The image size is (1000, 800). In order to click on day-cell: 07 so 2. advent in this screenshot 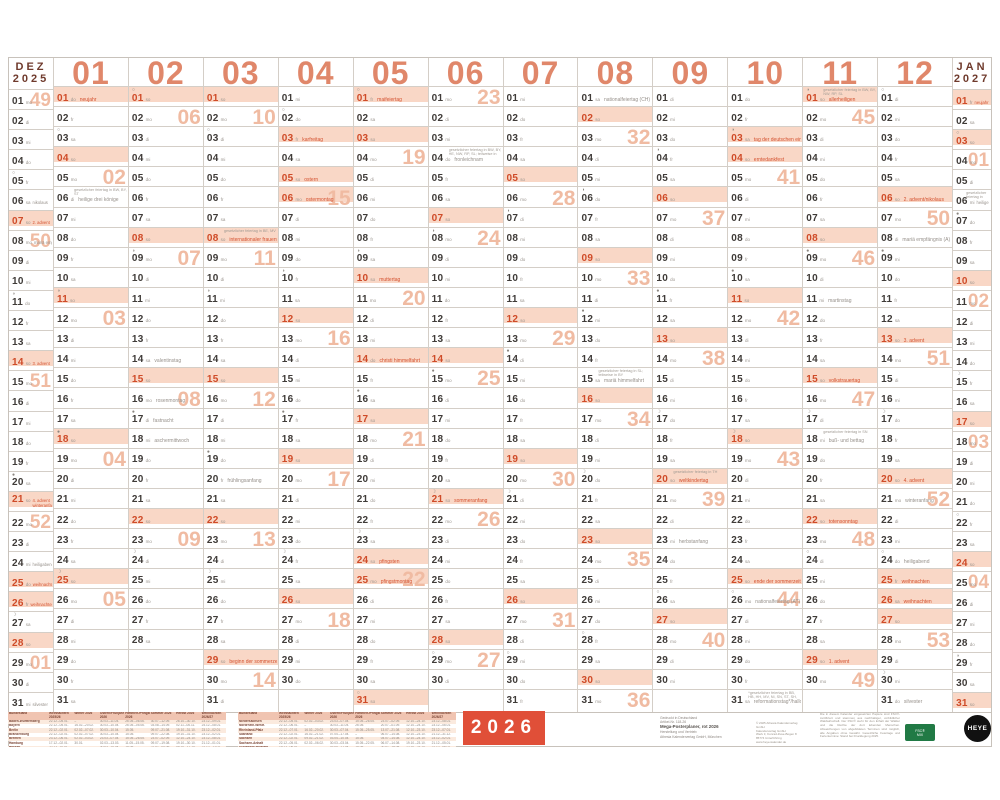, I will do `click(31, 219)`.